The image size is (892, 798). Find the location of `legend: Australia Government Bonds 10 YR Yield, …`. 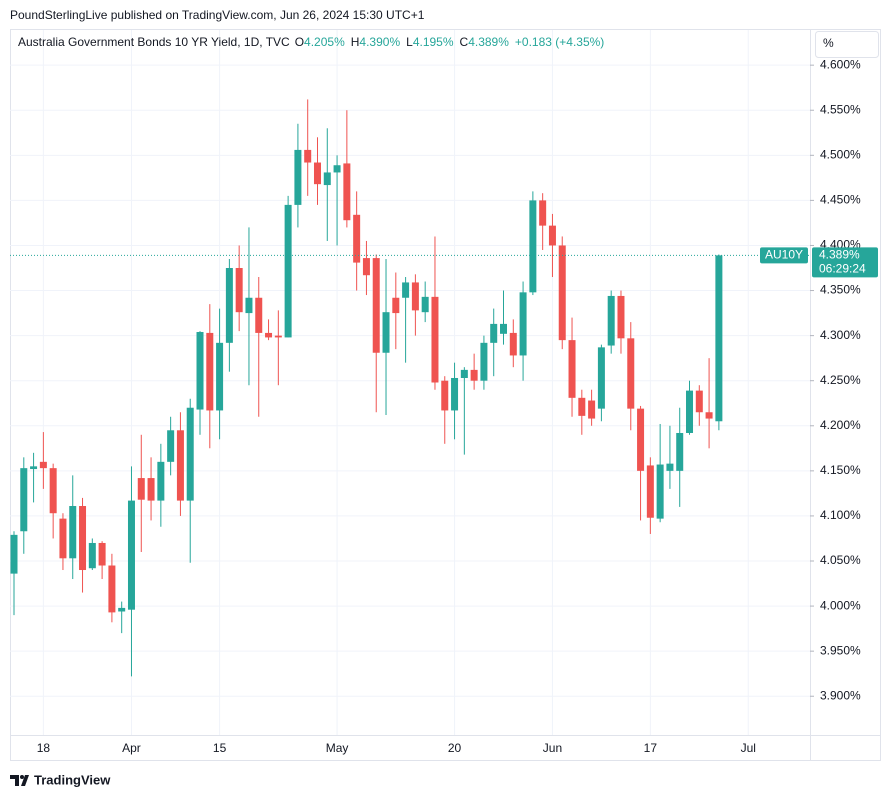

legend: Australia Government Bonds 10 YR Yield, … is located at coordinates (311, 42).